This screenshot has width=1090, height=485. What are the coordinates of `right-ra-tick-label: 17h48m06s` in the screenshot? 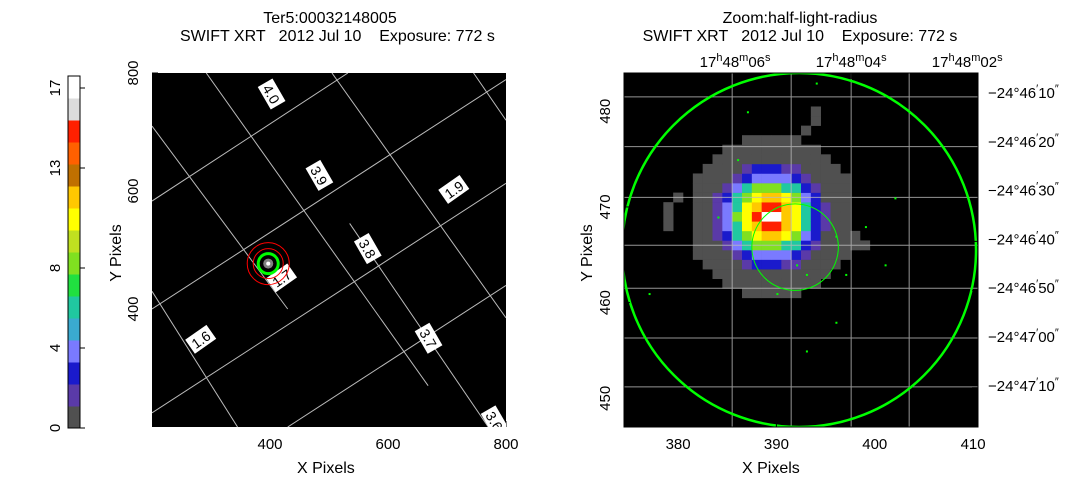 It's located at (735, 61).